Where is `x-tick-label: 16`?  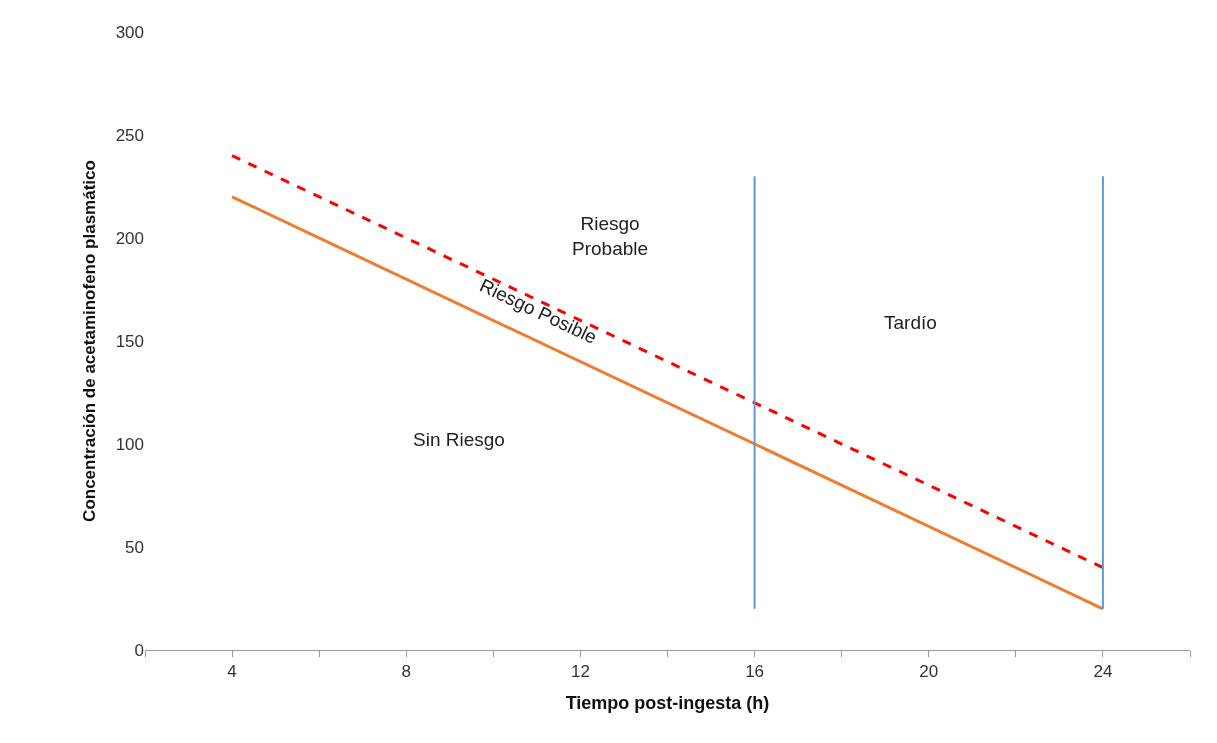
x-tick-label: 16 is located at coordinates (755, 672).